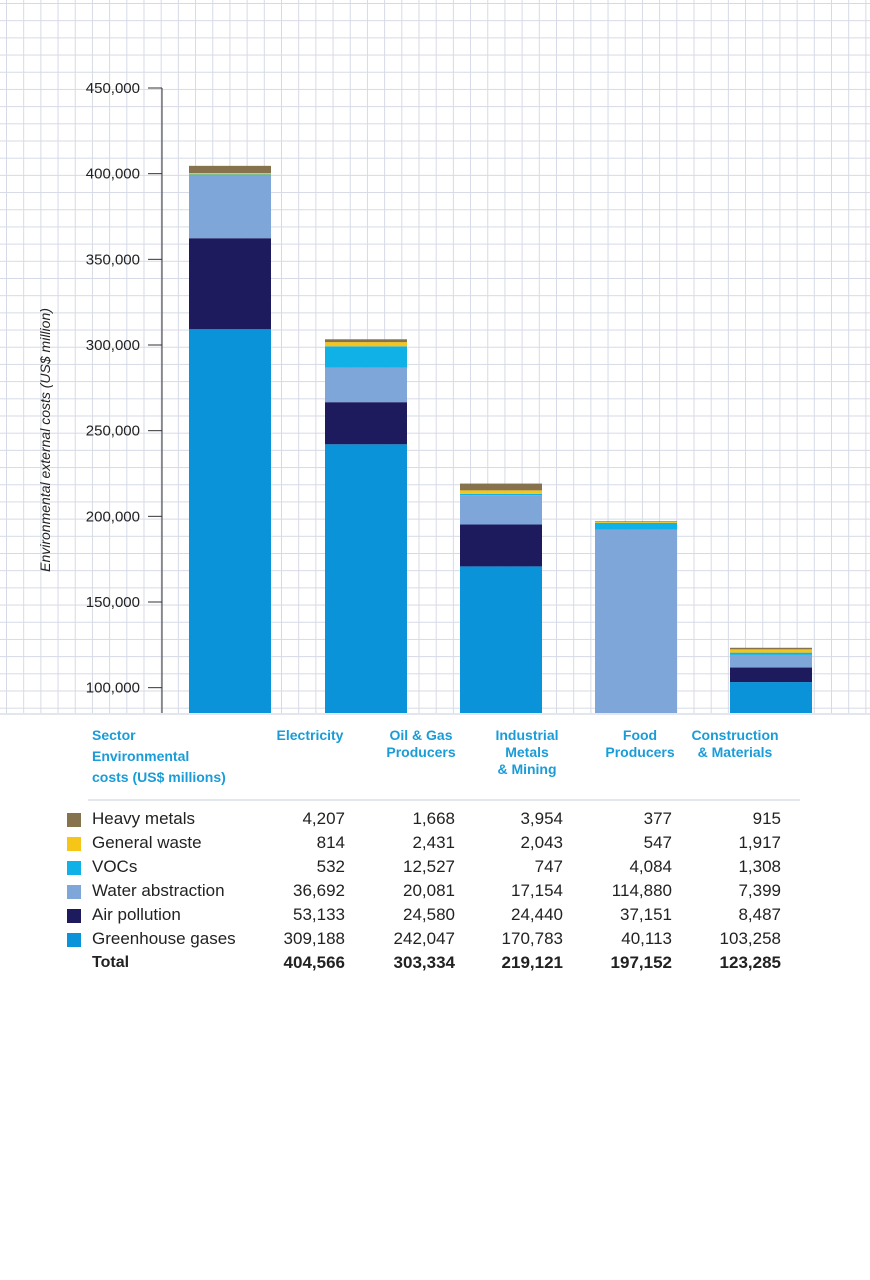 This screenshot has width=870, height=1280. Describe the element at coordinates (113, 174) in the screenshot. I see `y-tick-label: 400,000` at that location.